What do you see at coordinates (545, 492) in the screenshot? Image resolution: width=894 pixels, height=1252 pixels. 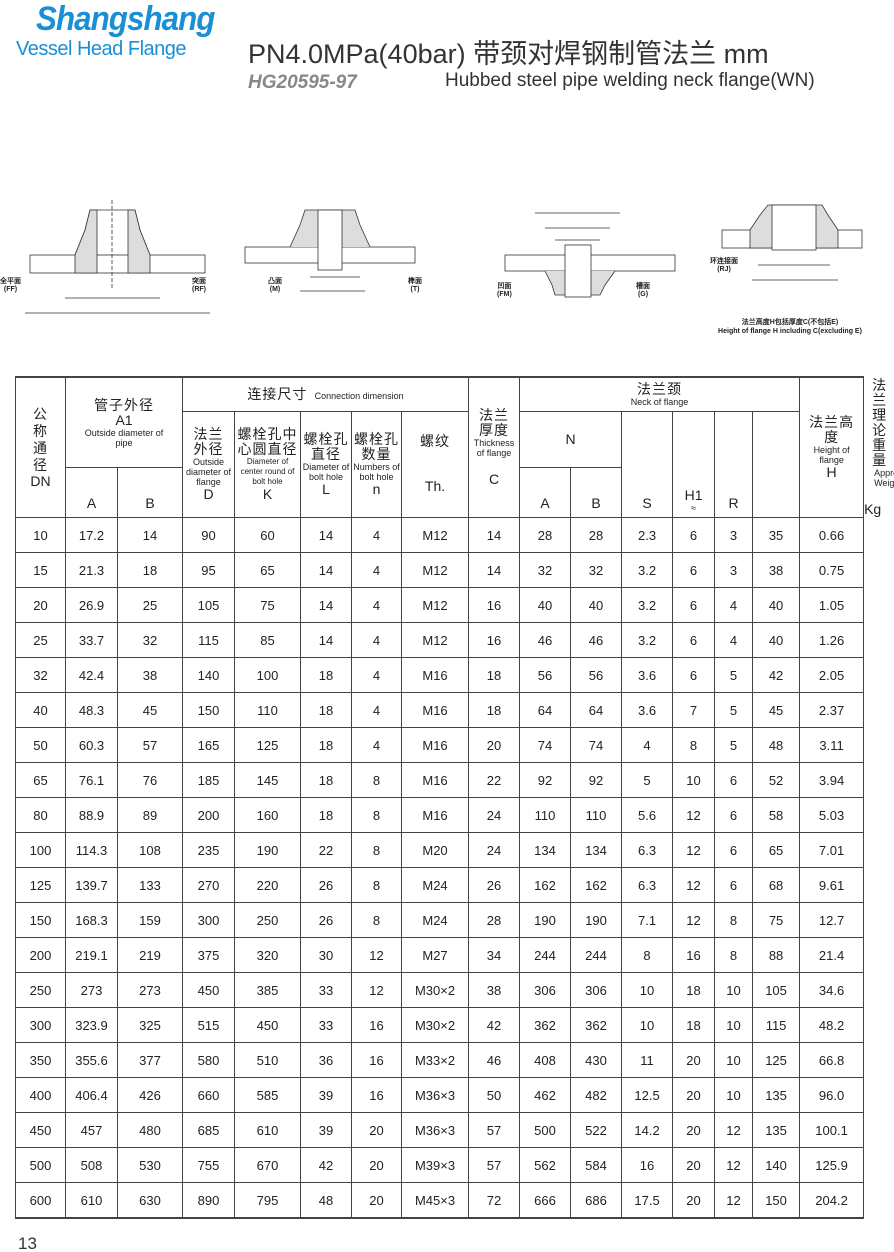 I see `header-neck-a: A` at bounding box center [545, 492].